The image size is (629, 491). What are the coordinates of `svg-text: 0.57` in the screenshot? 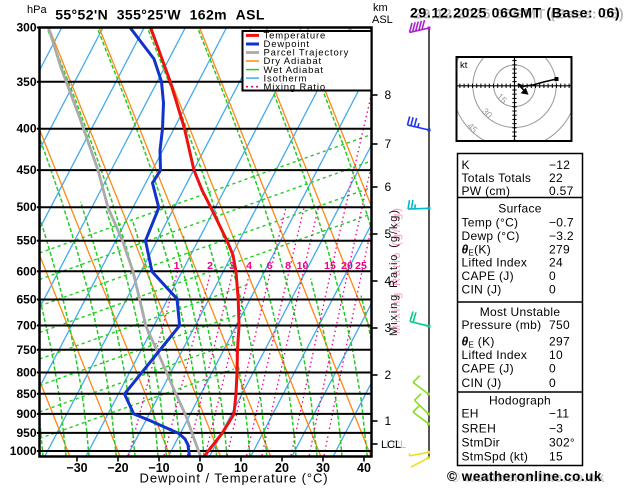 It's located at (561, 191).